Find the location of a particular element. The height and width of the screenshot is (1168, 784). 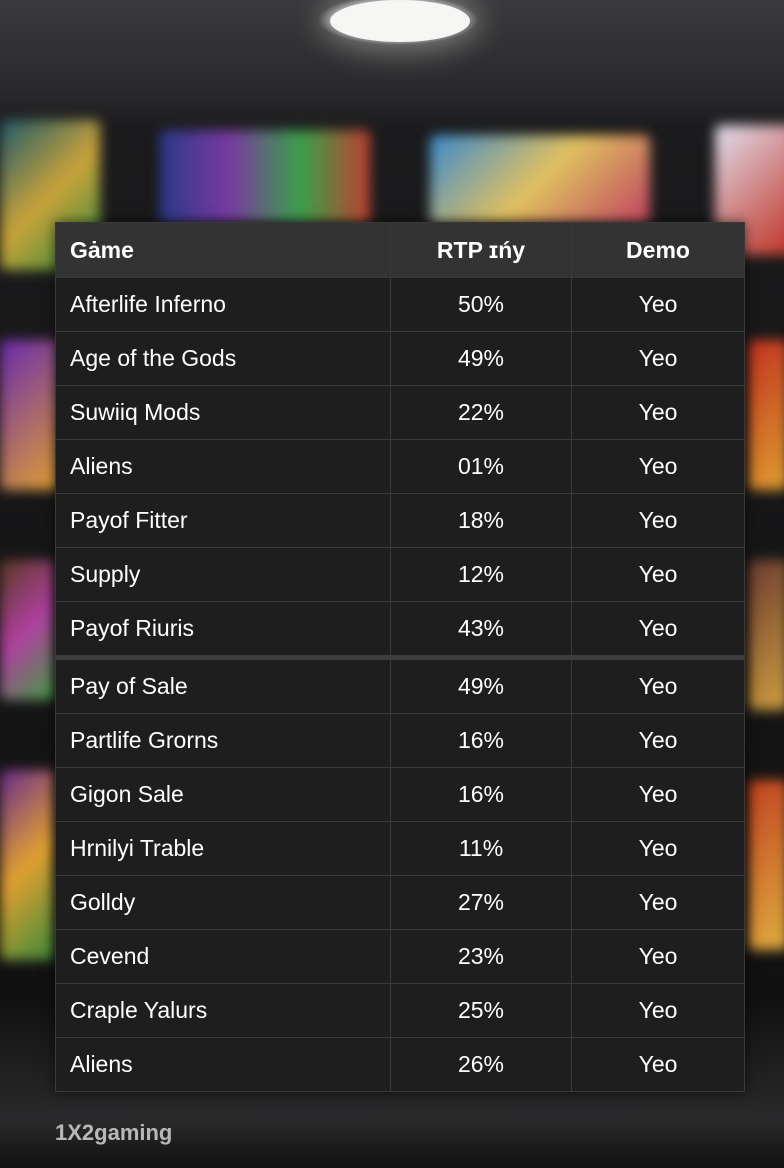

table-row: Gigon Sale 16% Yeo is located at coordinates (400, 794).